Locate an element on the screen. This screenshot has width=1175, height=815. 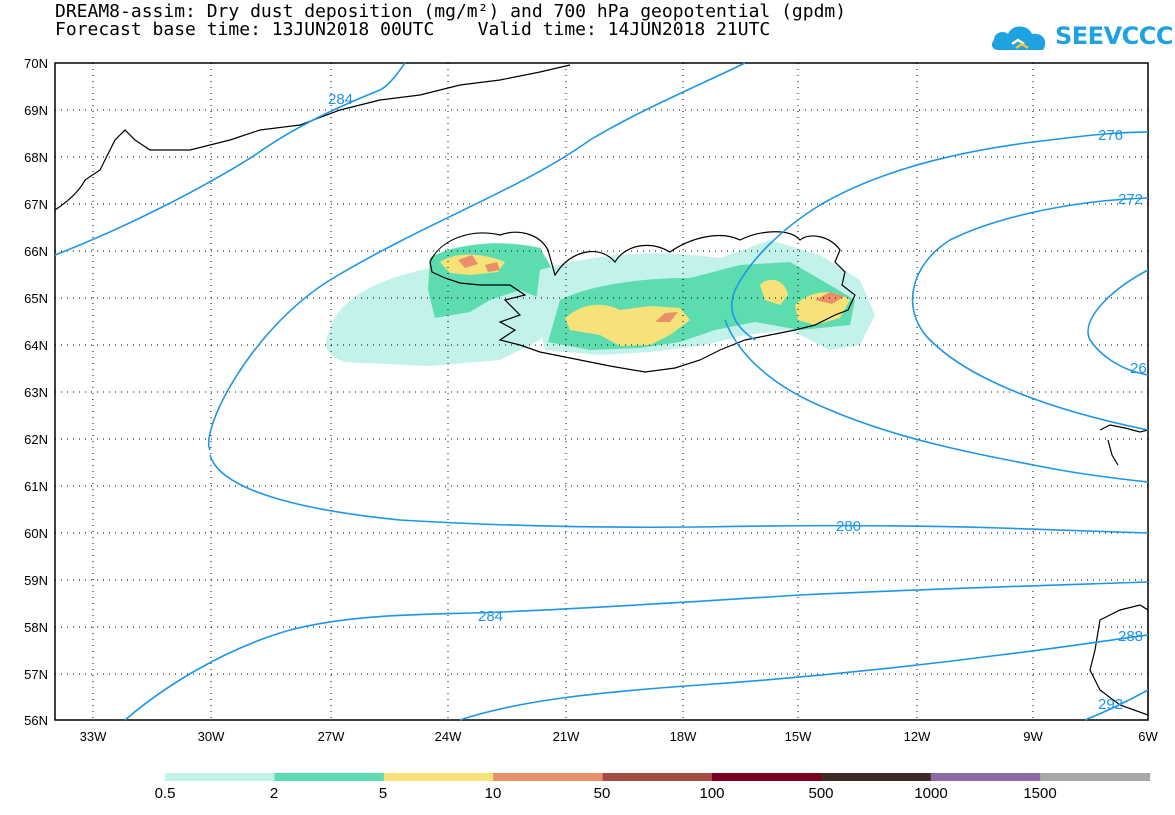
lat-label: 57N is located at coordinates (36, 674).